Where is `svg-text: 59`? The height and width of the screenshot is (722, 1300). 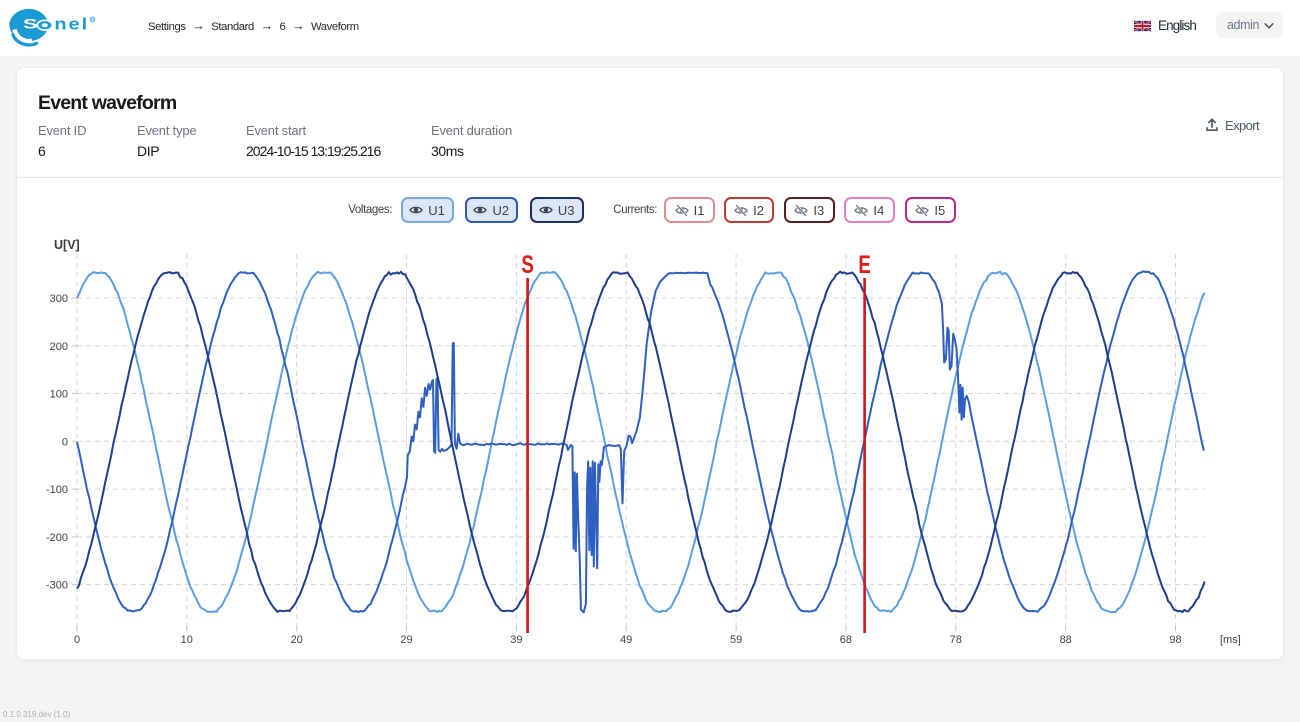
svg-text: 59 is located at coordinates (736, 640).